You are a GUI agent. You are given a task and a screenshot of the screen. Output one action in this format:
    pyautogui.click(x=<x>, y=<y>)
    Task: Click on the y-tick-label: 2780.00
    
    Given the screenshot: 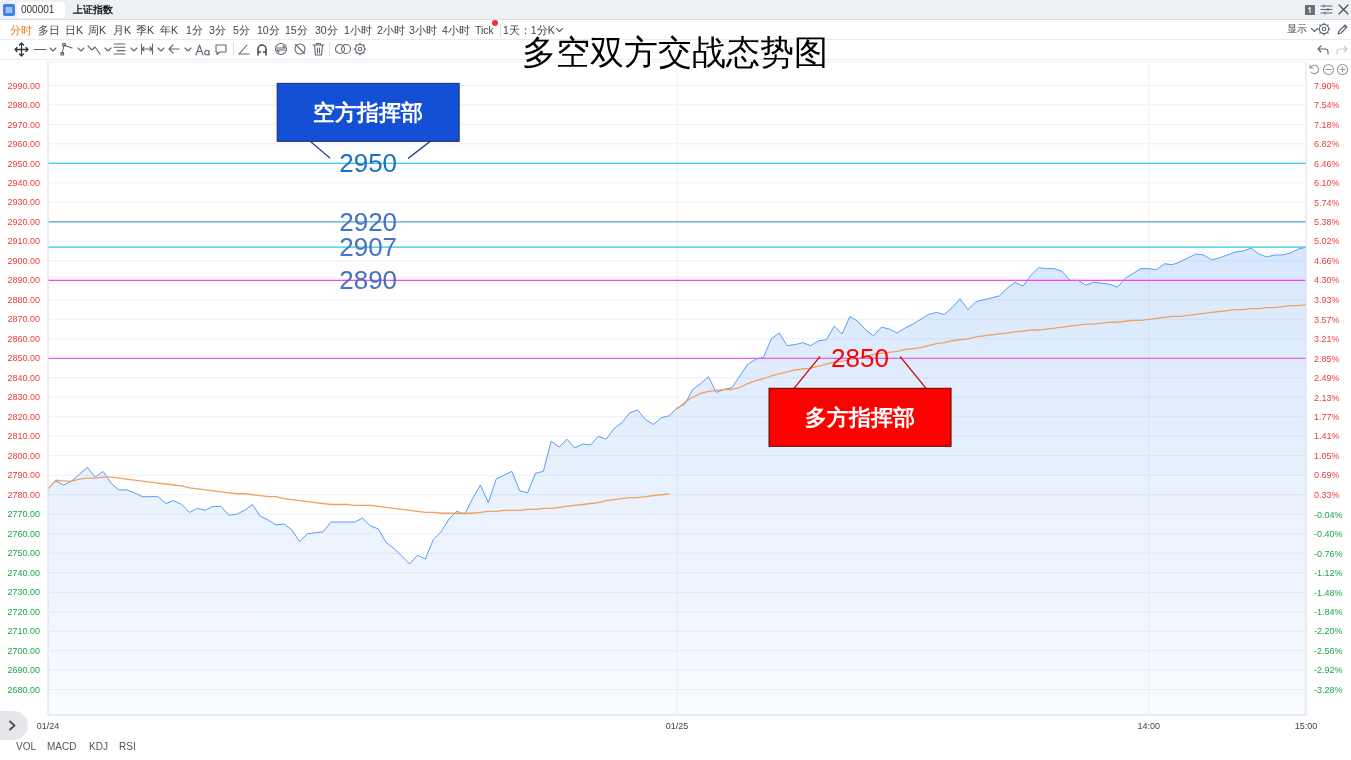 What is the action you would take?
    pyautogui.click(x=23, y=494)
    